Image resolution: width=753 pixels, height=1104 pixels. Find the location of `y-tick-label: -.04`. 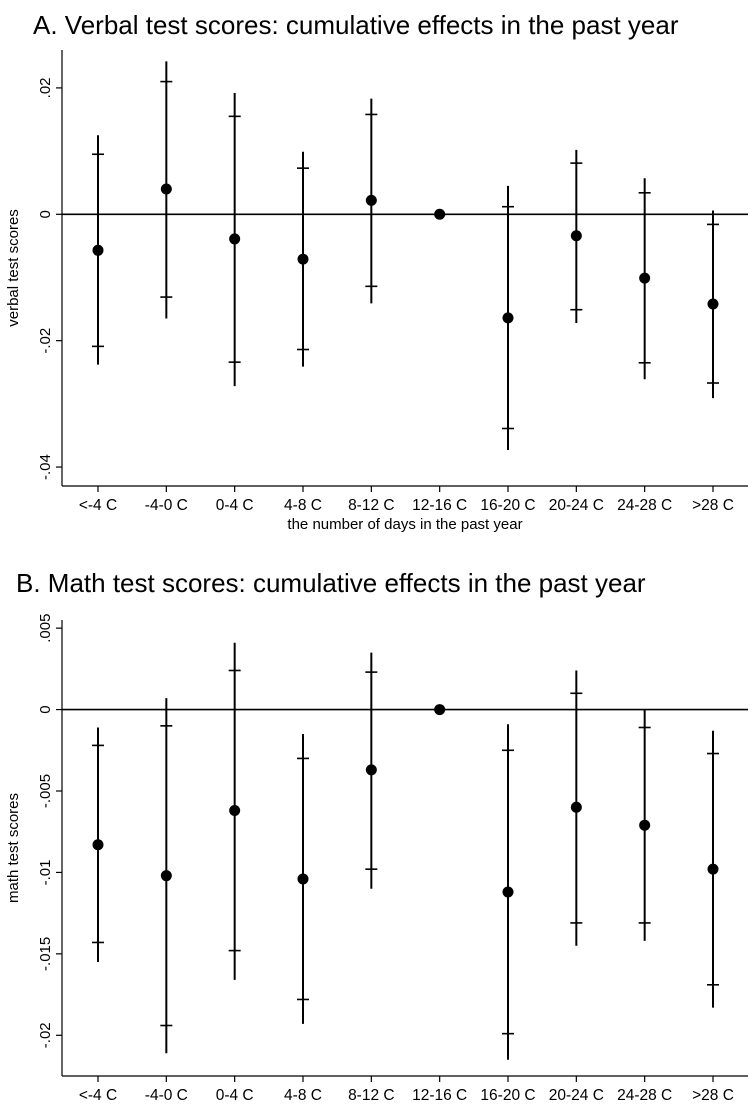

y-tick-label: -.04 is located at coordinates (45, 467).